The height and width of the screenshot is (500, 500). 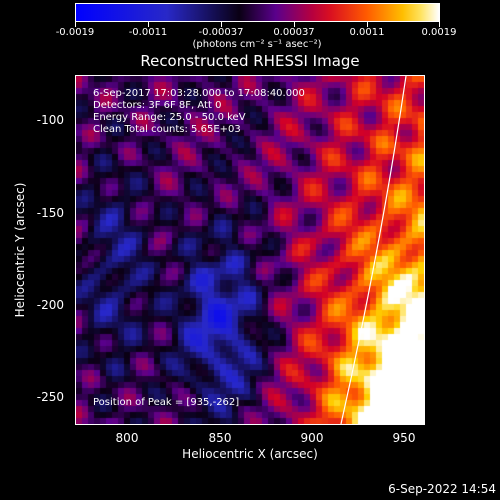 I want to click on colorbar-tick-label: -0.00037, so click(x=221, y=32).